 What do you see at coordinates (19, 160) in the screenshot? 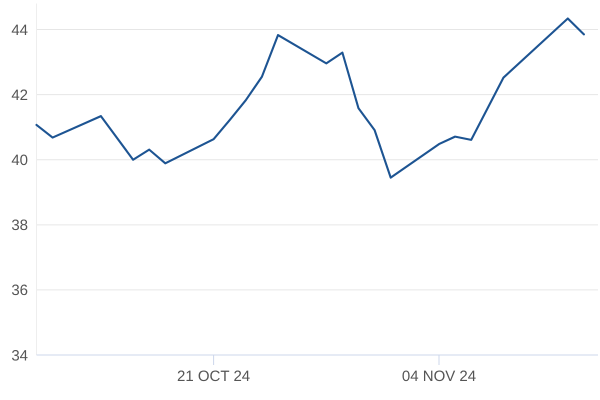
I see `y-tick-label: 40` at bounding box center [19, 160].